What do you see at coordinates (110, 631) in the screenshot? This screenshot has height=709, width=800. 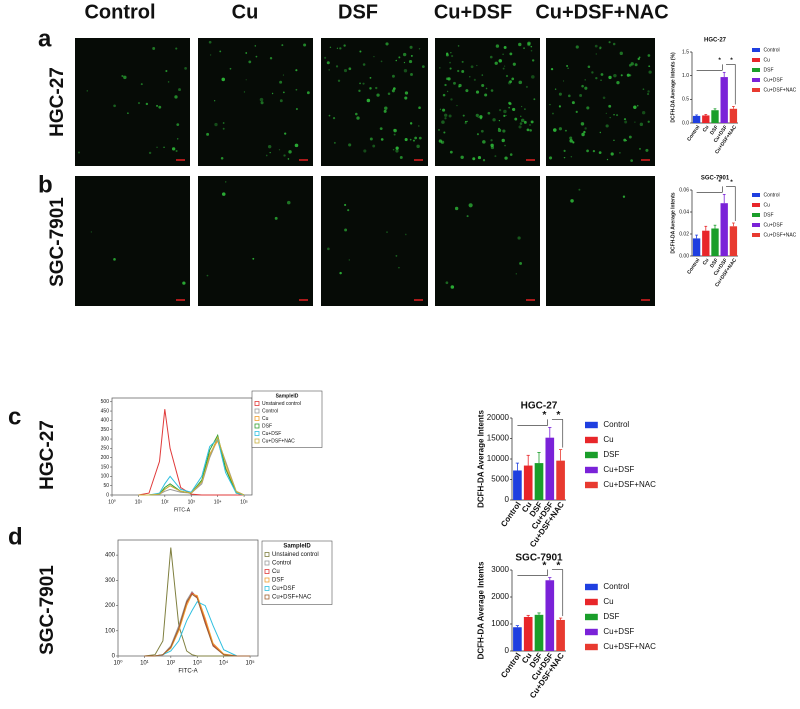 I see `y-tick-label: 100` at bounding box center [110, 631].